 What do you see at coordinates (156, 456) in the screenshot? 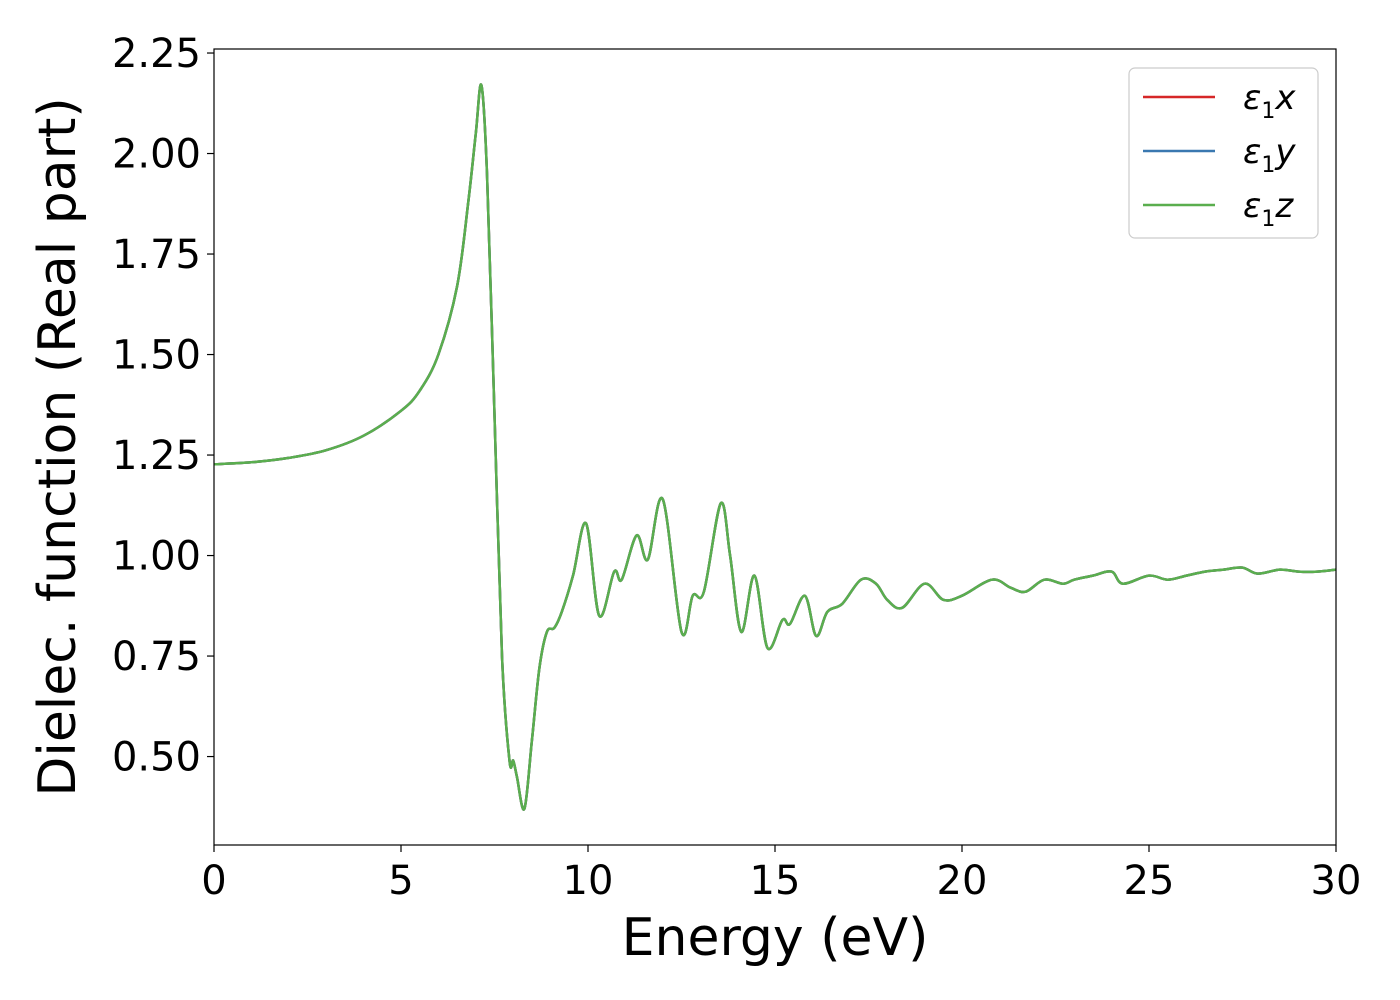
I see `y-tick-label: 1.25` at bounding box center [156, 456].